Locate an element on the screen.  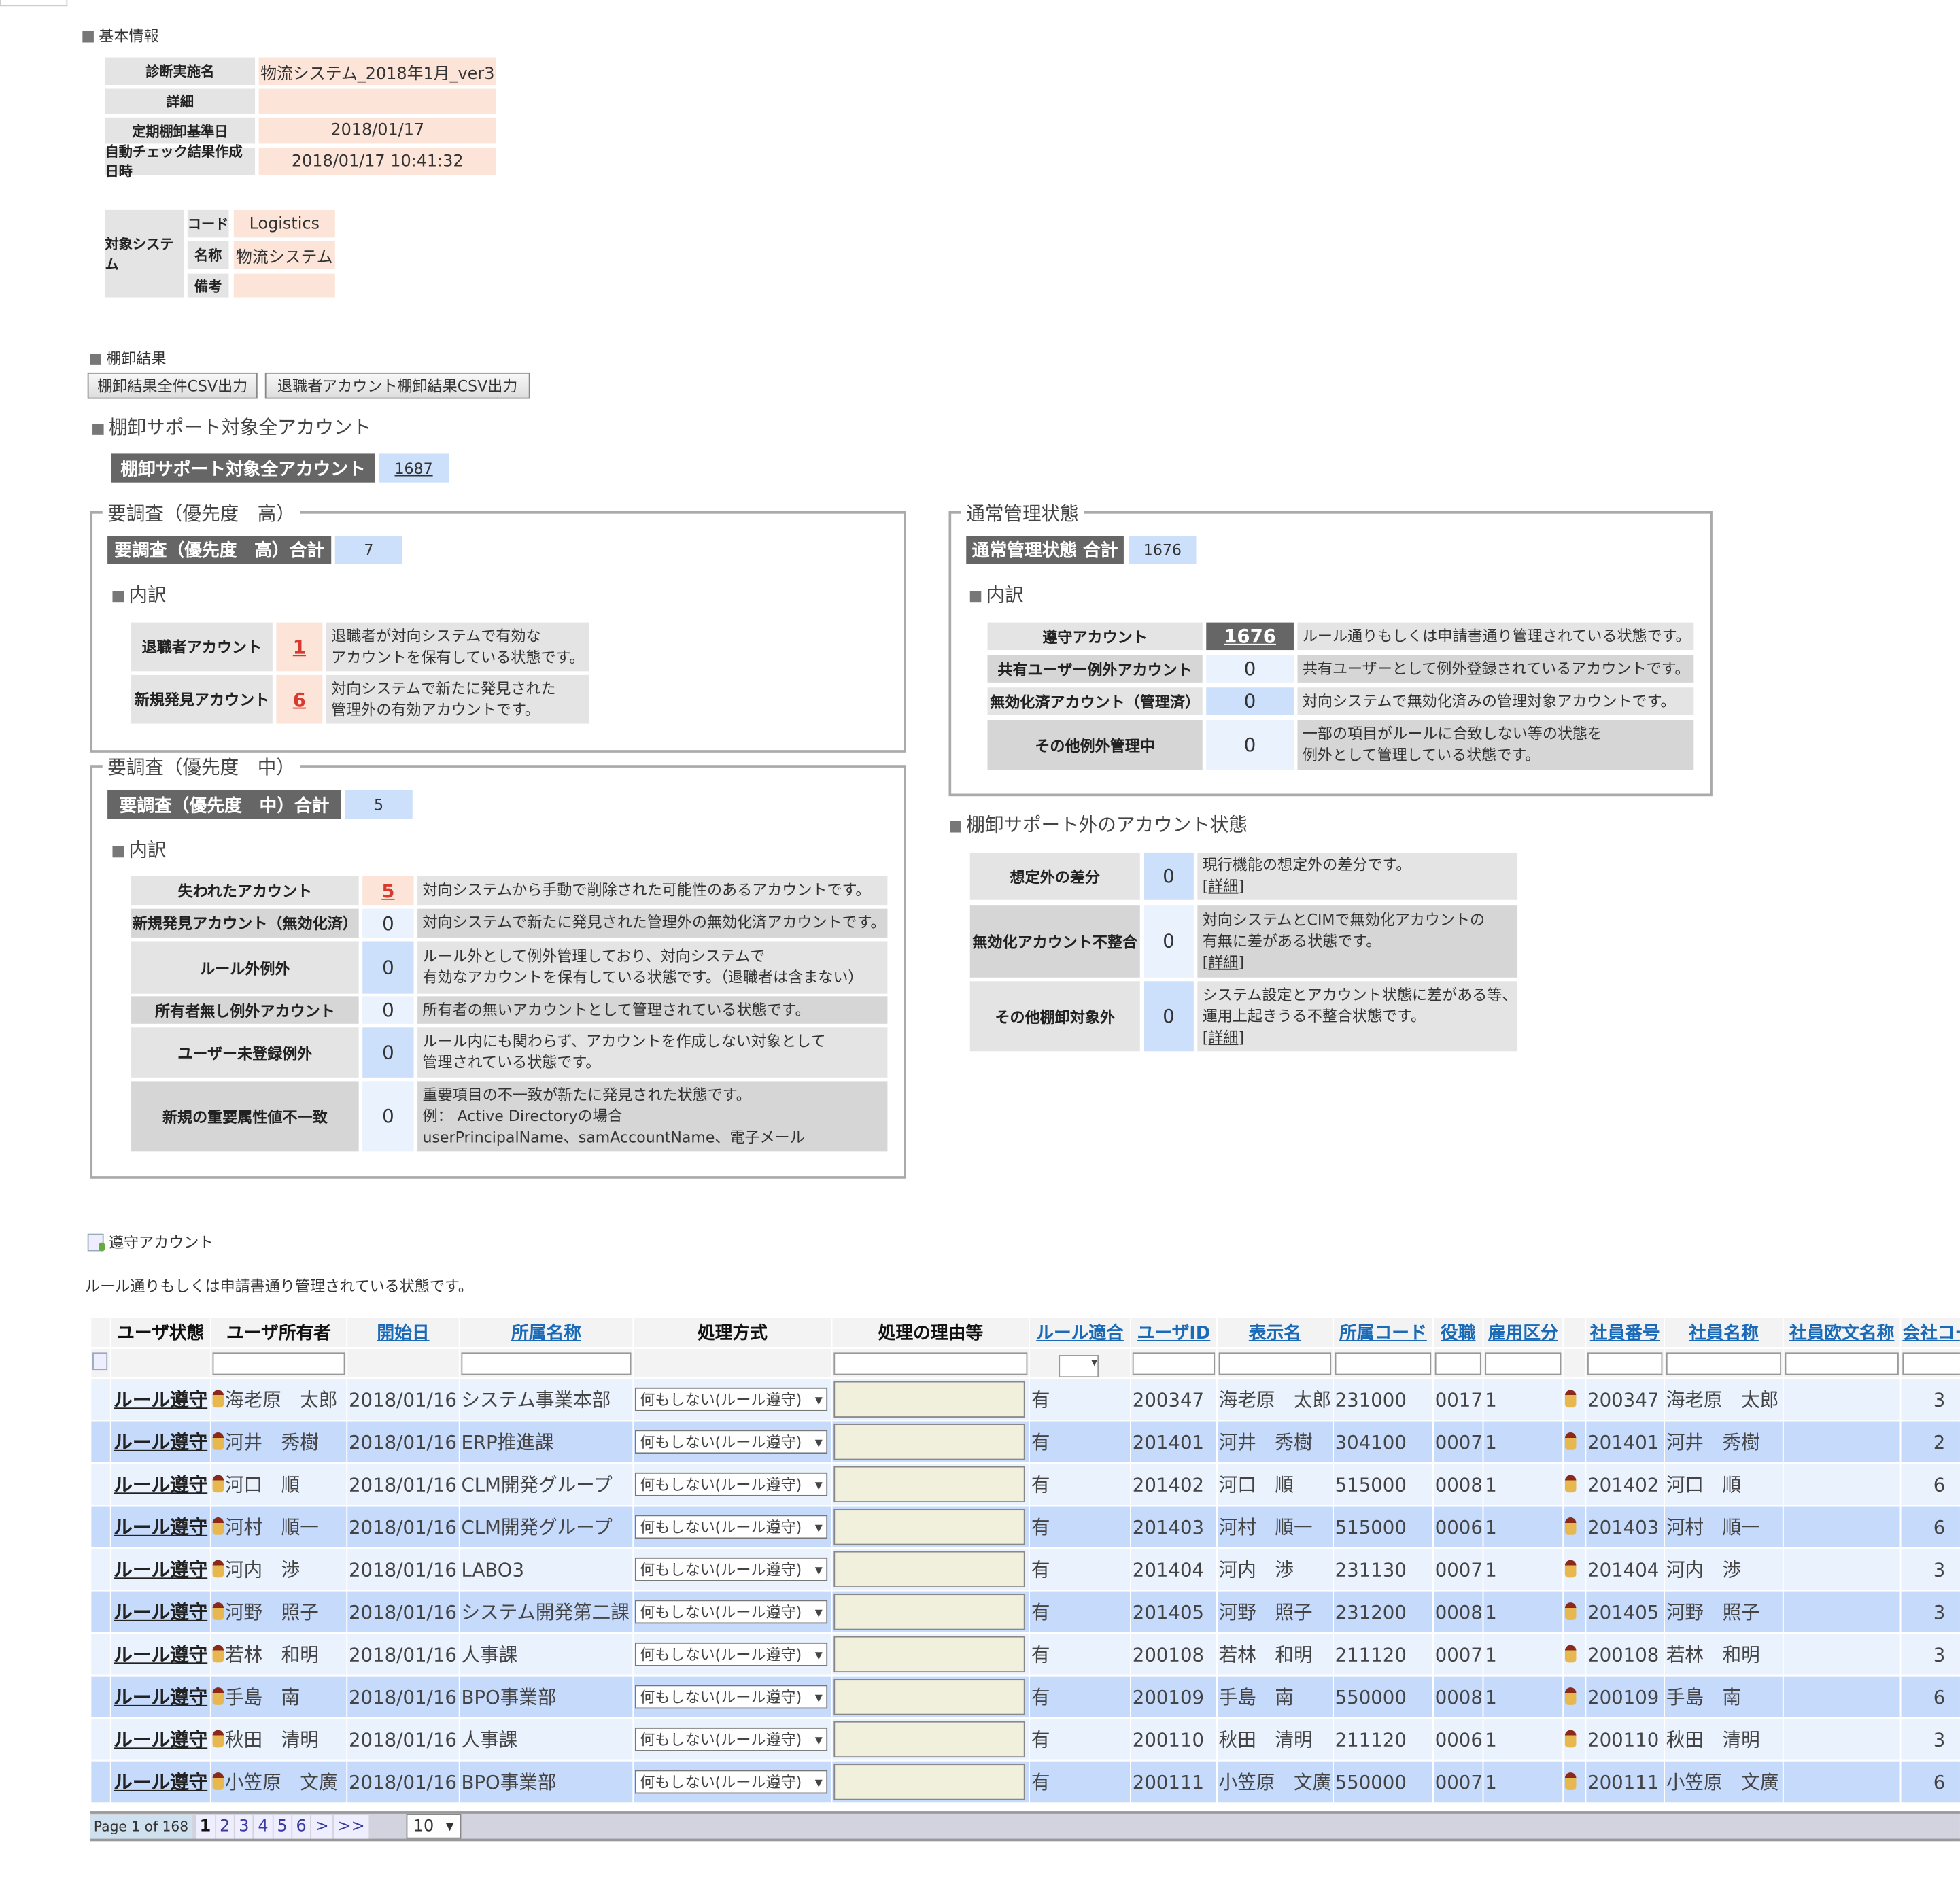
column-header: 会社コード is located at coordinates (1930, 1332).